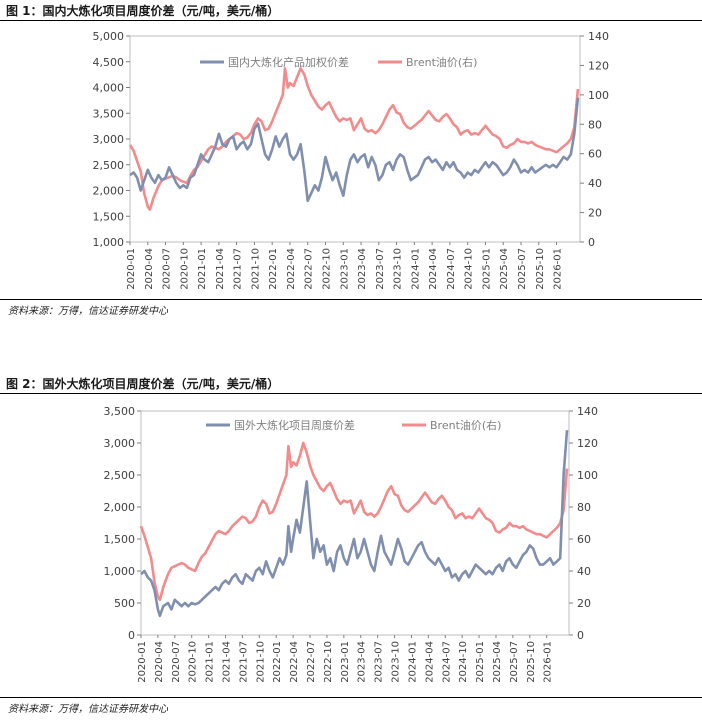 The width and height of the screenshot is (702, 720). Describe the element at coordinates (143, 11) in the screenshot. I see `figure-1-title: 图 1：国内大炼化项目周度价差（元/吨，美元/桶）` at that location.